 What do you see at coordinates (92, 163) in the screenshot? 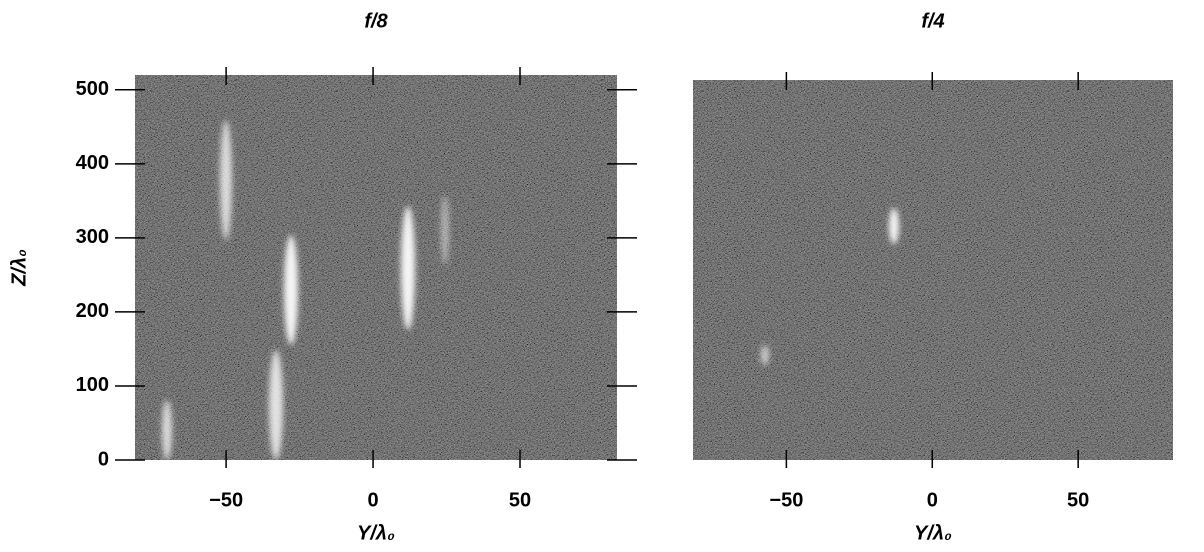
I see `y-tick-label: 400` at bounding box center [92, 163].